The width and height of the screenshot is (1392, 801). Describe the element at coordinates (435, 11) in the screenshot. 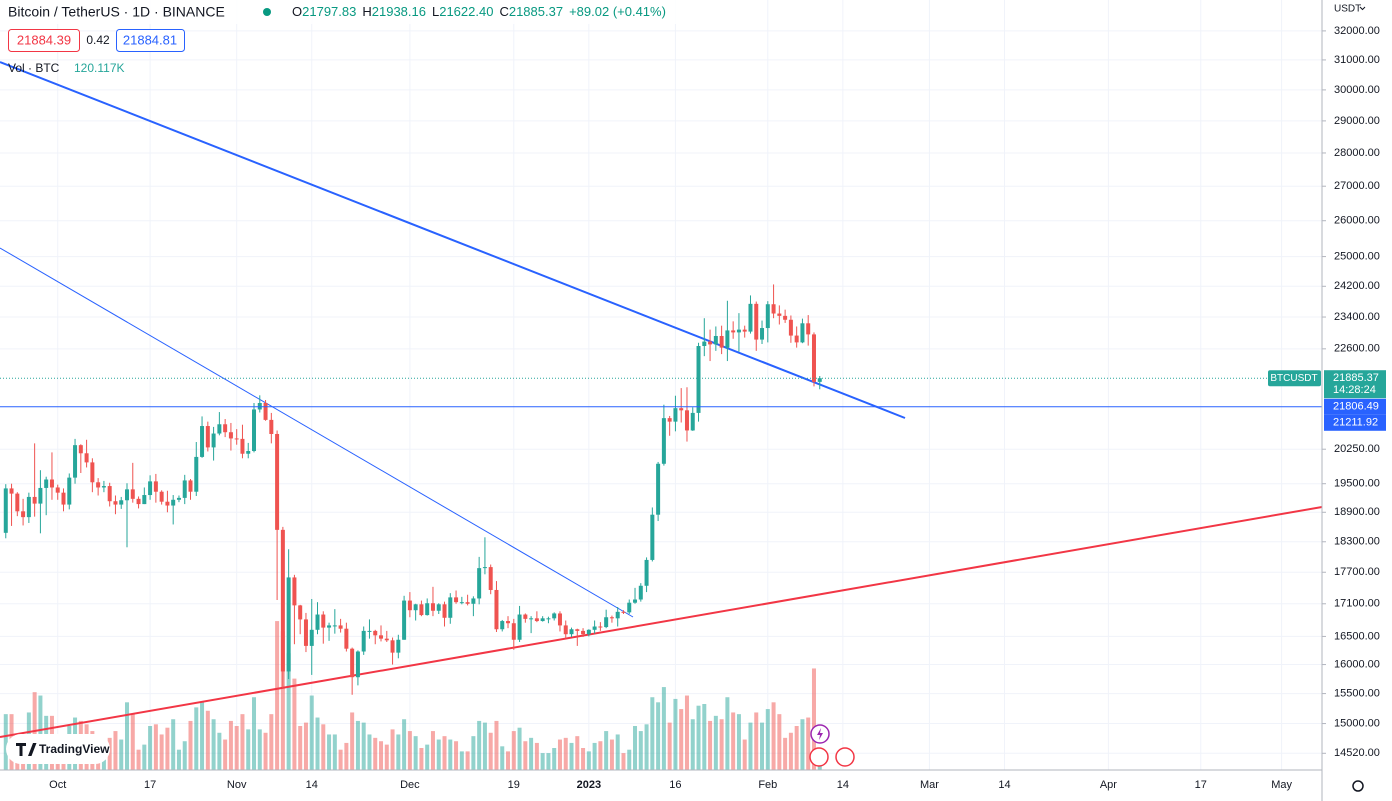

I see `l-label: L` at that location.